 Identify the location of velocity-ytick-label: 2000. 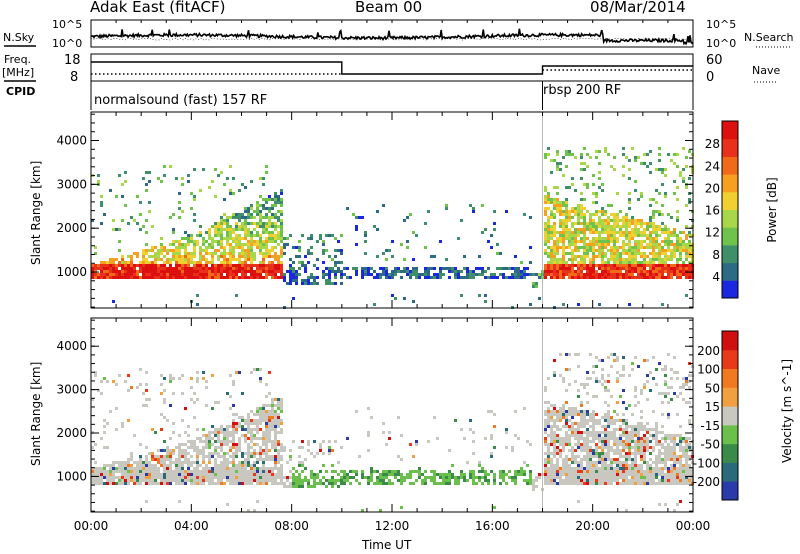
(71, 433).